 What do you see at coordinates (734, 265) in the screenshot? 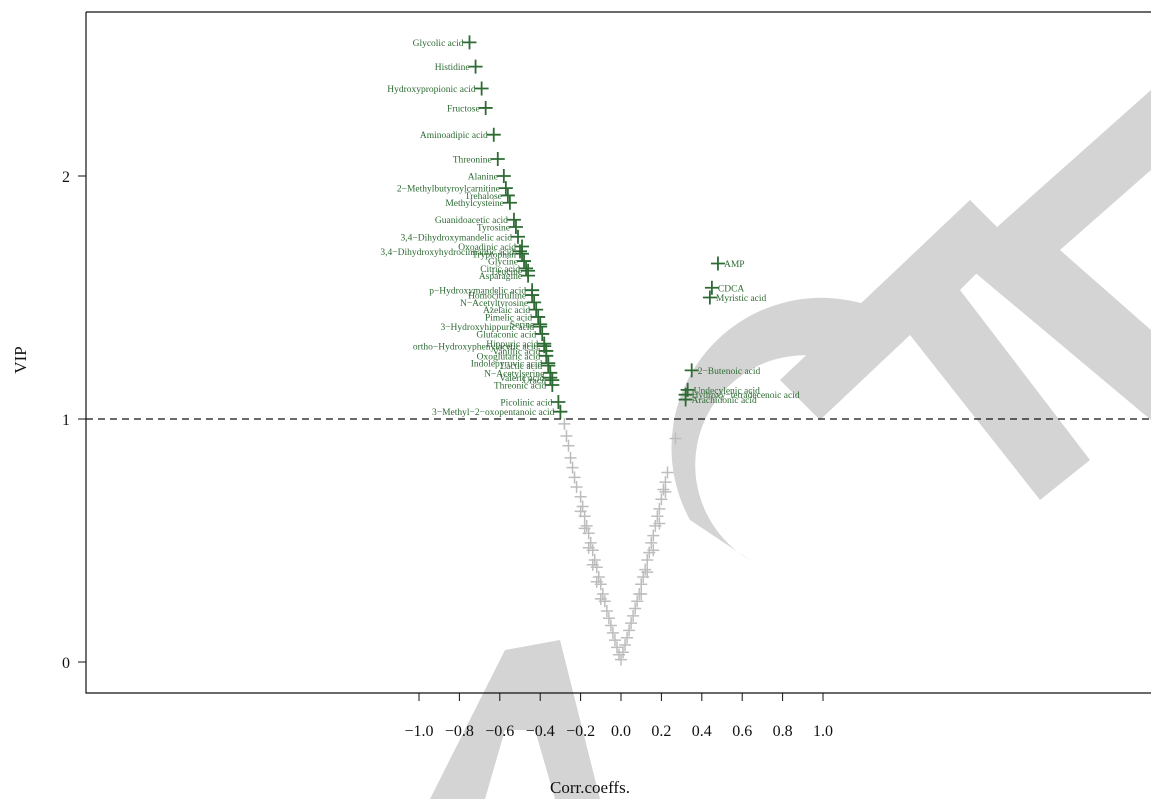
I see `point-label: AMP` at bounding box center [734, 265].